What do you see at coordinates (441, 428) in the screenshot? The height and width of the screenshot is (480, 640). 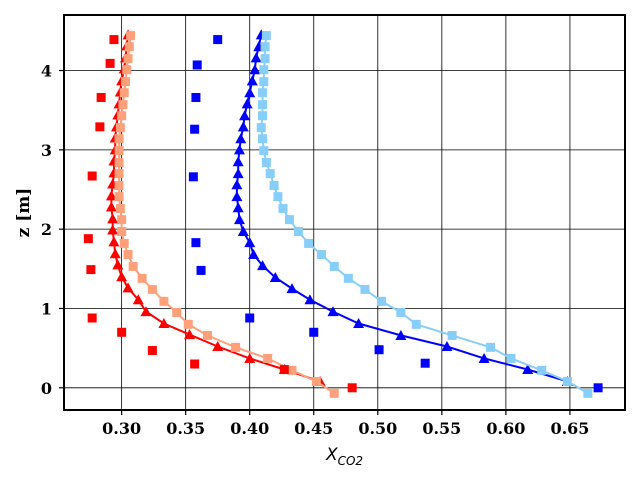 I see `x-tick-label: 0.55` at bounding box center [441, 428].